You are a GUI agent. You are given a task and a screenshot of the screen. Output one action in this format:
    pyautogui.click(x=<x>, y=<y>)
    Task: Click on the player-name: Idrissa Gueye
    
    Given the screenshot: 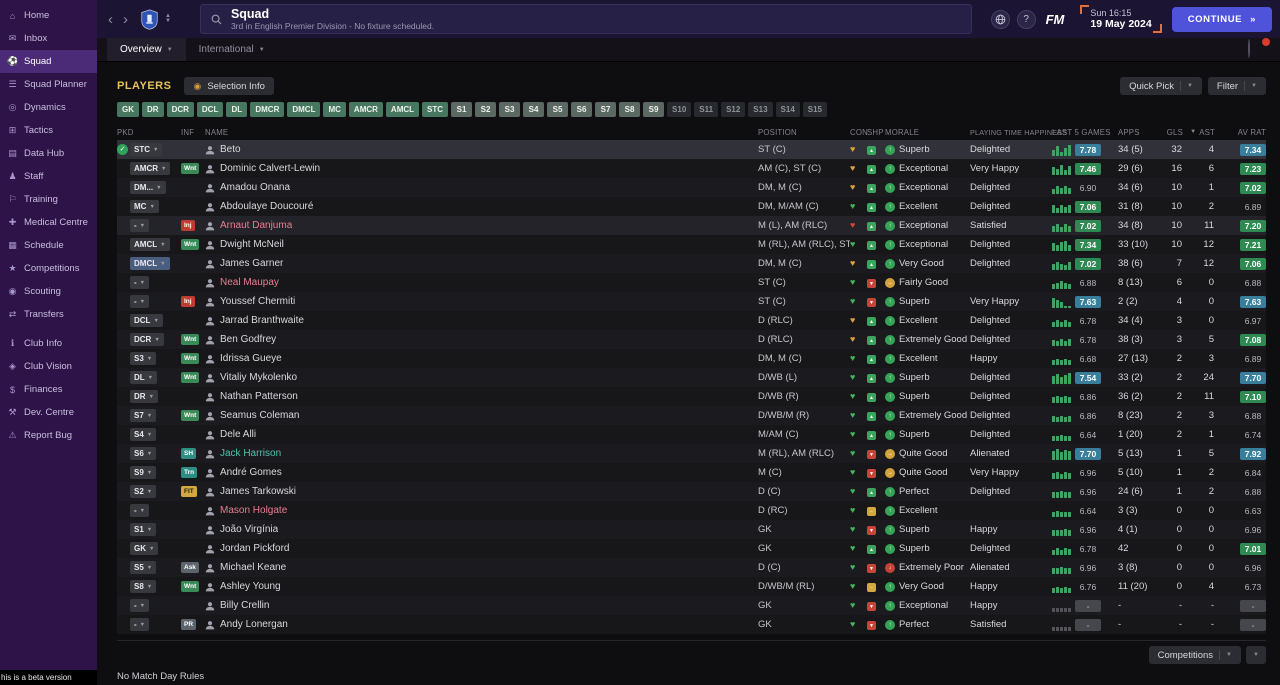 What is the action you would take?
    pyautogui.click(x=251, y=358)
    